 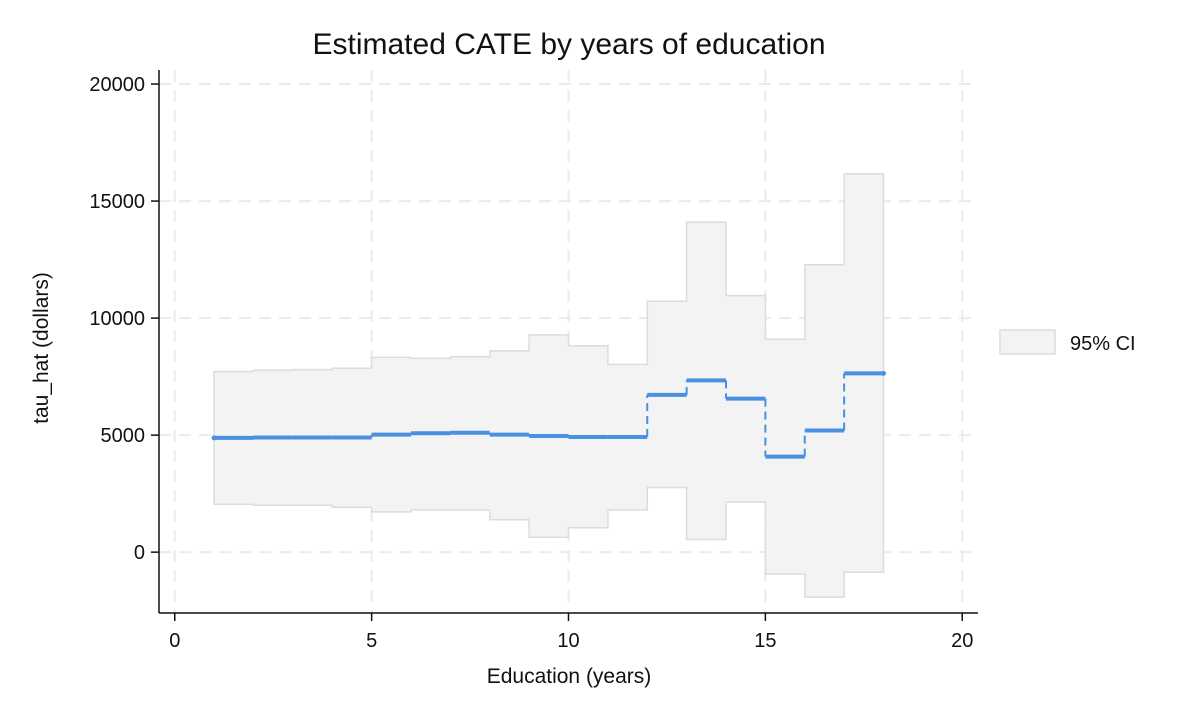 What do you see at coordinates (117, 202) in the screenshot?
I see `y-tick-label: 15000` at bounding box center [117, 202].